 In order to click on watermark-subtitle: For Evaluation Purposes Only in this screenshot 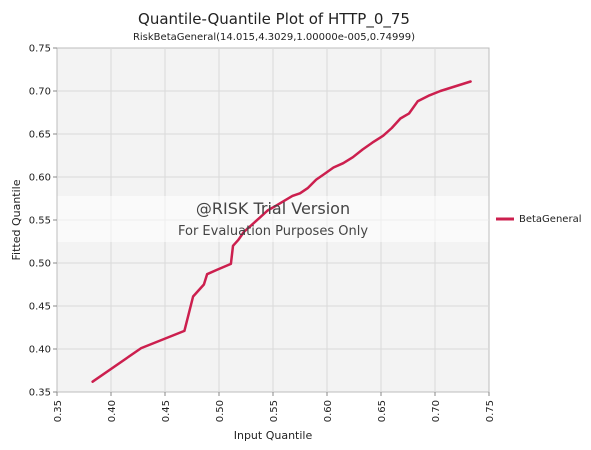, I will do `click(273, 231)`.